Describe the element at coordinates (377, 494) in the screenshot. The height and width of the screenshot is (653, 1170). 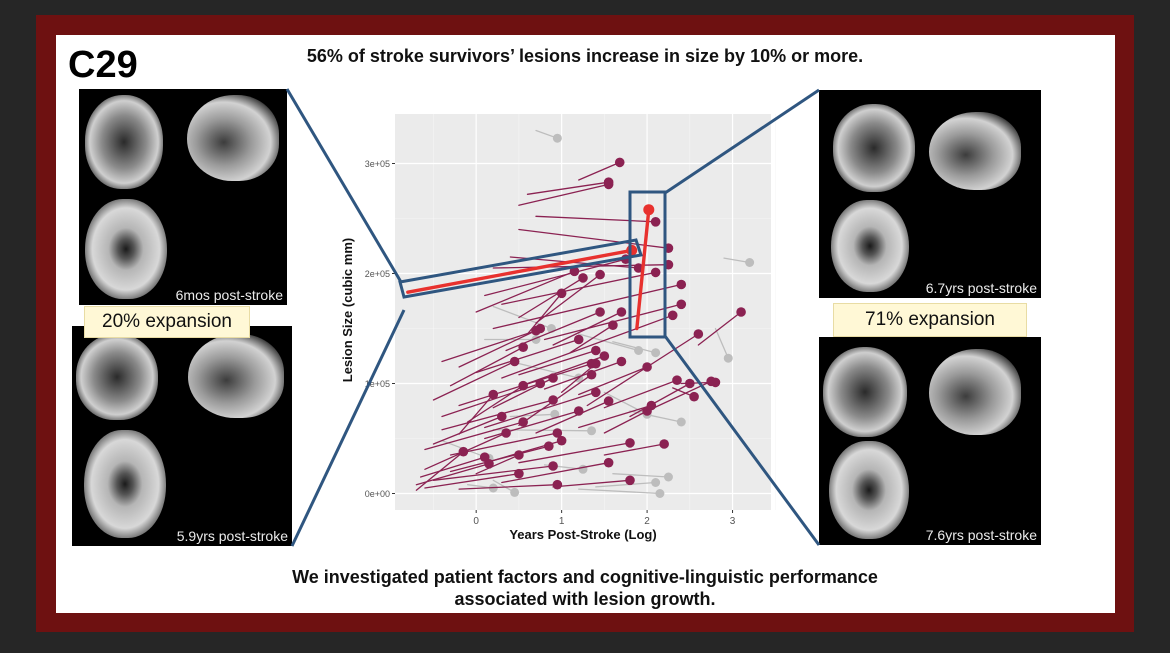
I see `y-tick-label: 0e+00` at that location.